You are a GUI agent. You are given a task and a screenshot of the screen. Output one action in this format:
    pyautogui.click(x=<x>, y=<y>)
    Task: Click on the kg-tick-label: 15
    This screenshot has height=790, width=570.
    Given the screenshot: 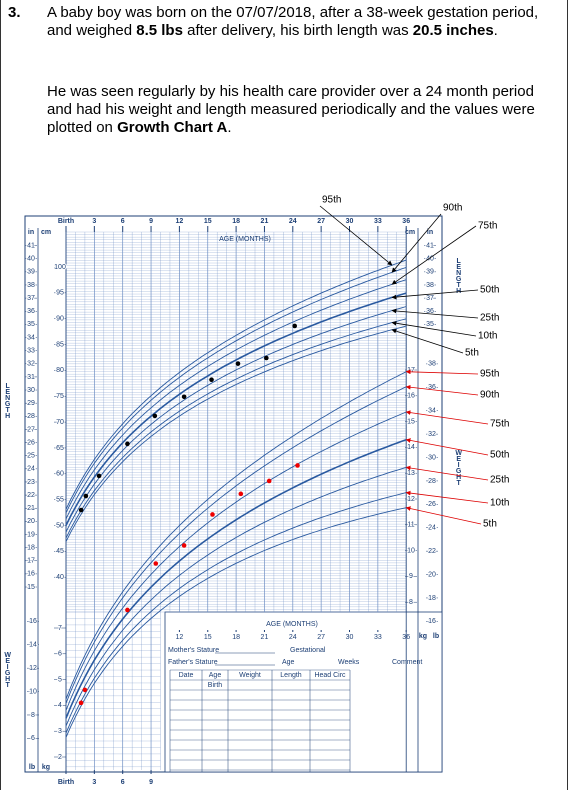 What is the action you would take?
    pyautogui.click(x=411, y=421)
    